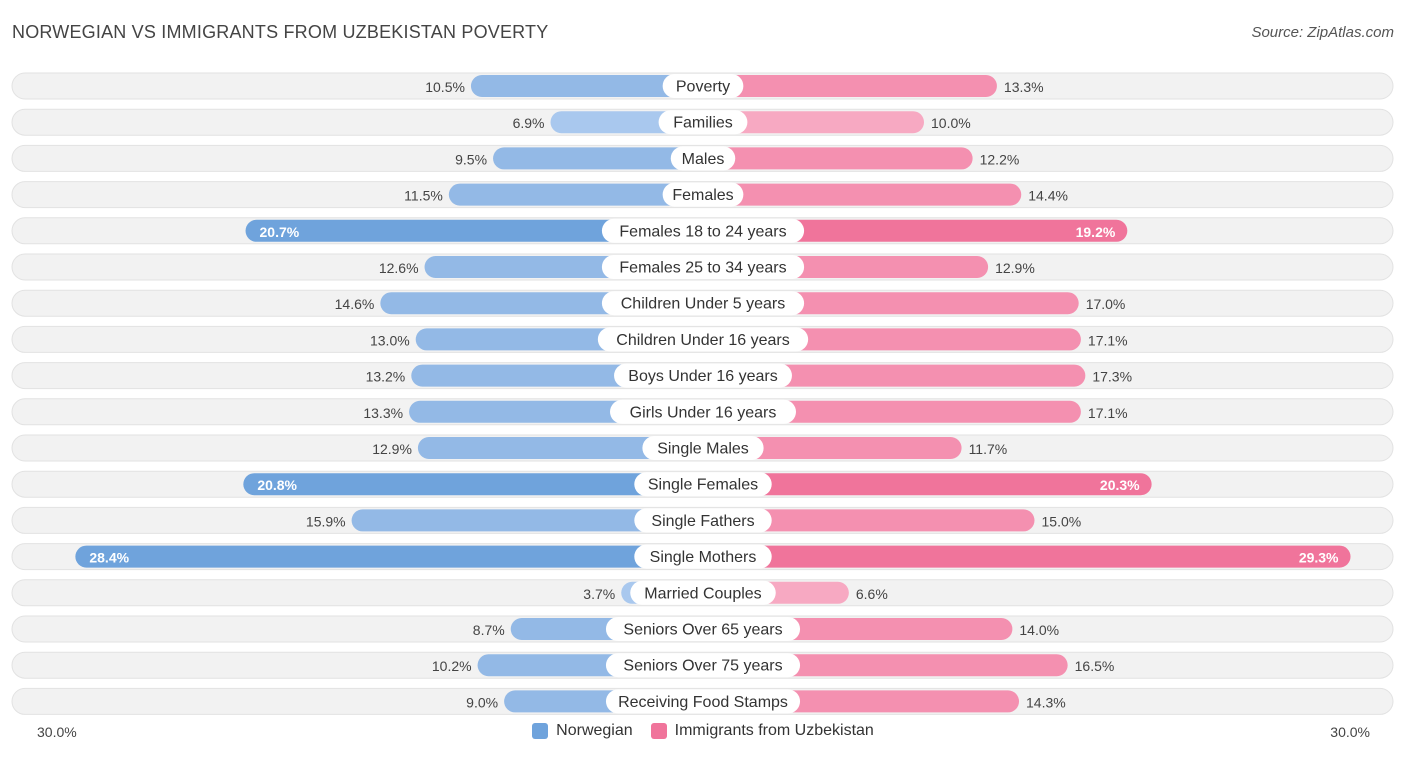 The width and height of the screenshot is (1406, 758). What do you see at coordinates (774, 730) in the screenshot?
I see `legend-label-uzbekistan: Immigrants from Uzbekistan` at bounding box center [774, 730].